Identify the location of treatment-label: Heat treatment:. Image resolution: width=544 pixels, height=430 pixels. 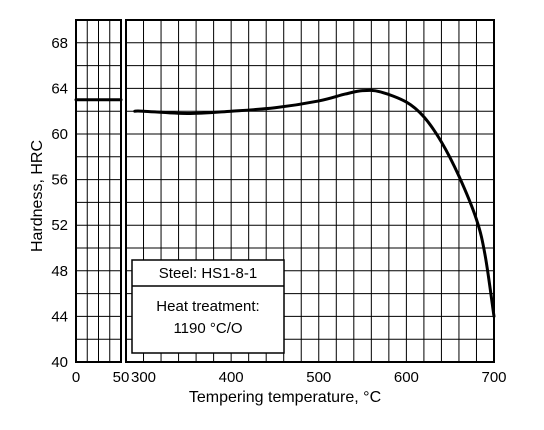
(207, 306).